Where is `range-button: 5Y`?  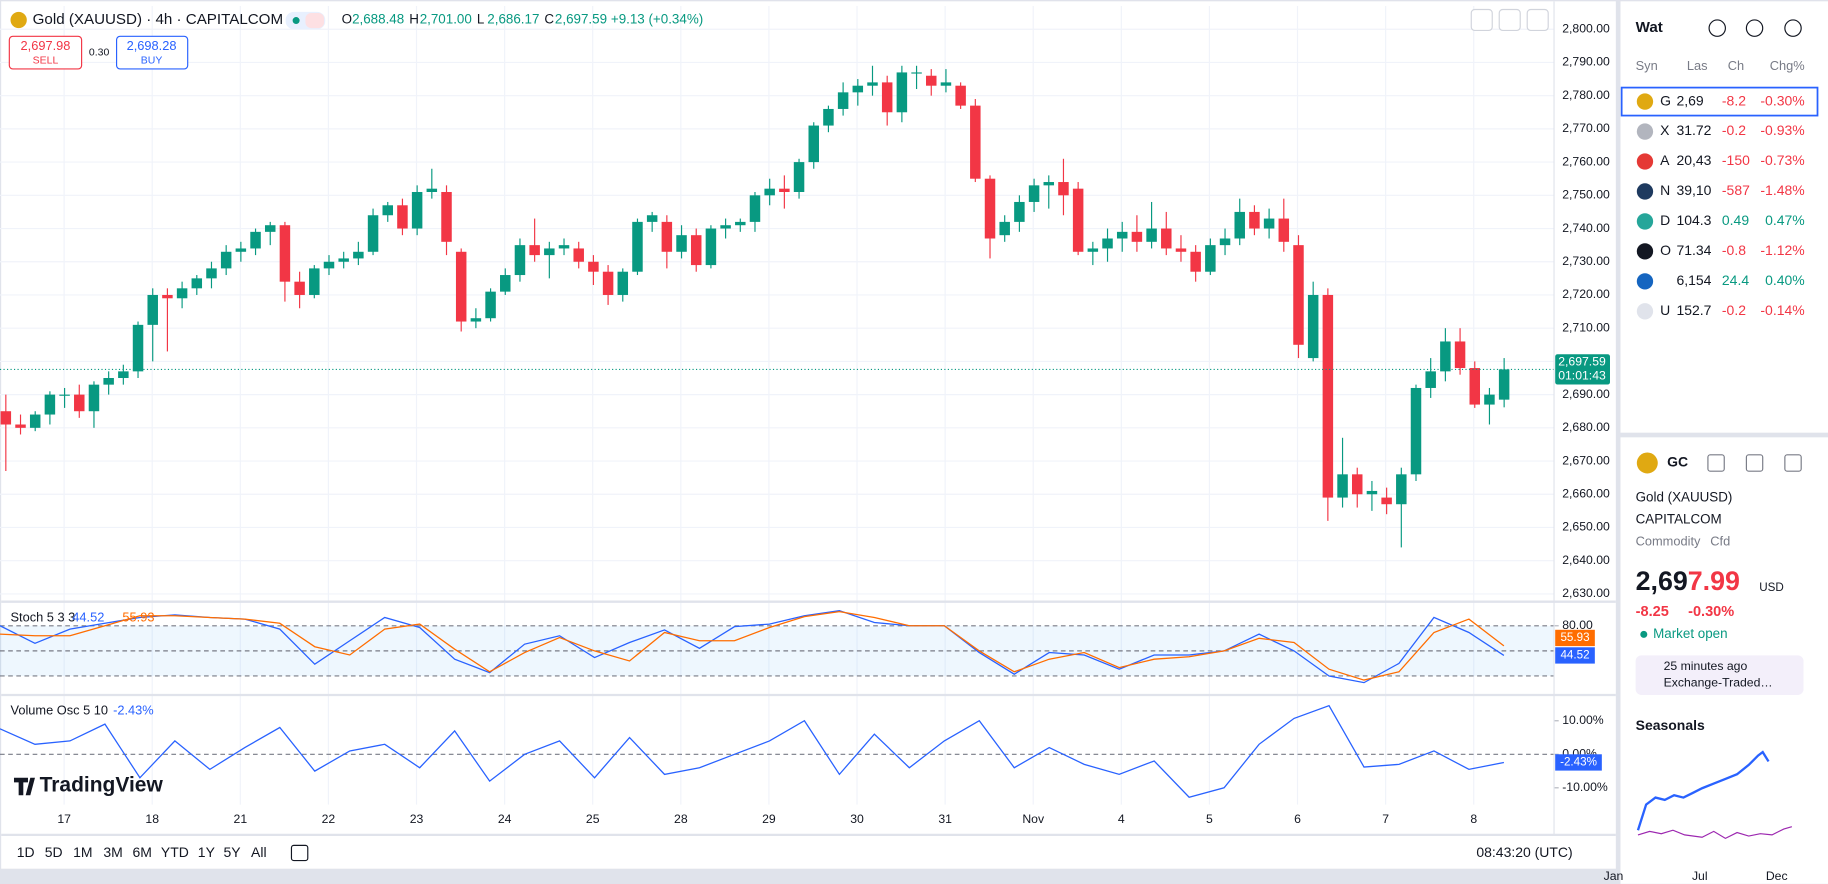 range-button: 5Y is located at coordinates (232, 852).